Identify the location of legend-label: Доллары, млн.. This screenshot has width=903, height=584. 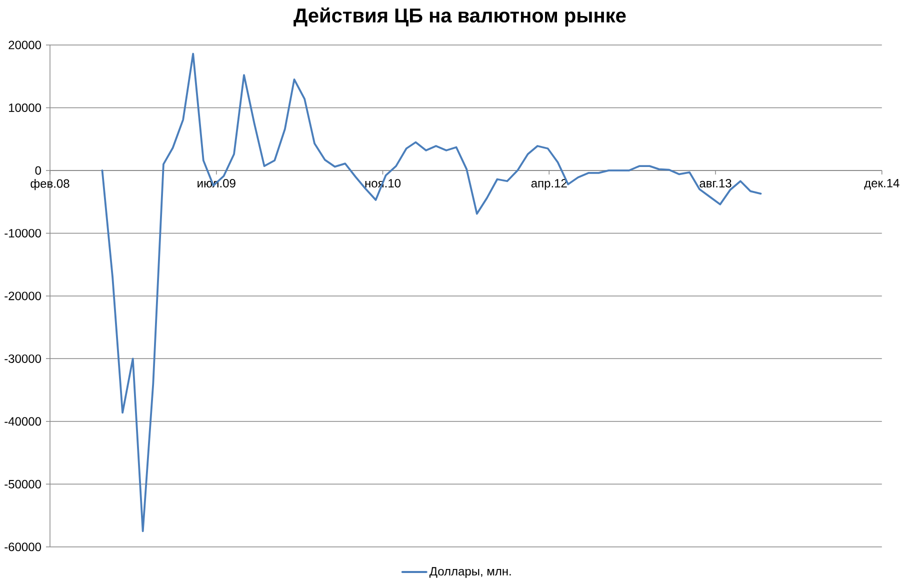
(470, 572).